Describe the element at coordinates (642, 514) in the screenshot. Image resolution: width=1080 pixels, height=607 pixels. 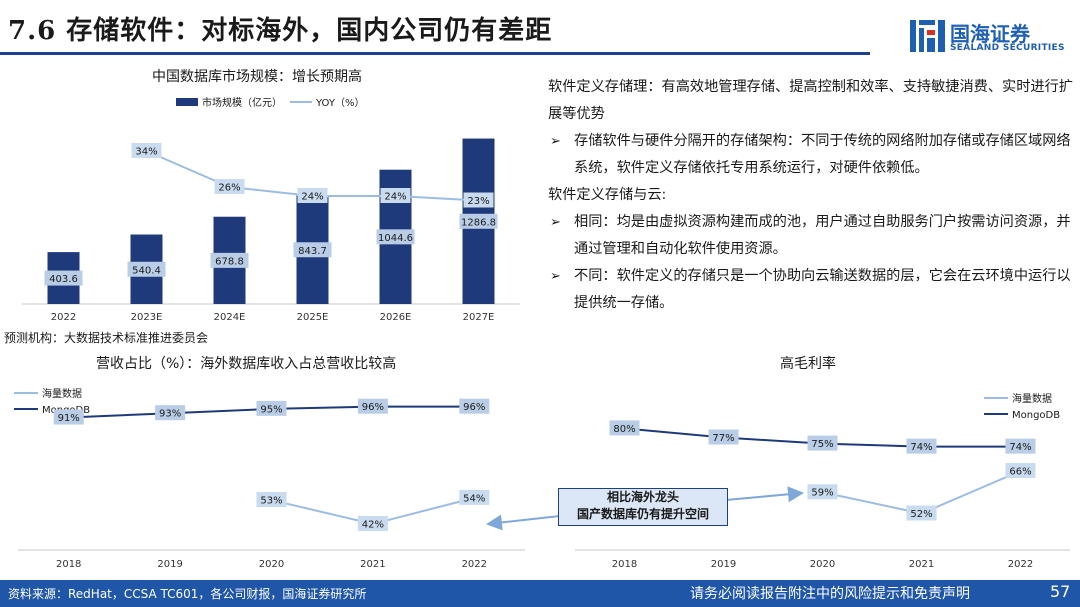
I see `callout-line-2: 国产数据库仍有提升空间` at that location.